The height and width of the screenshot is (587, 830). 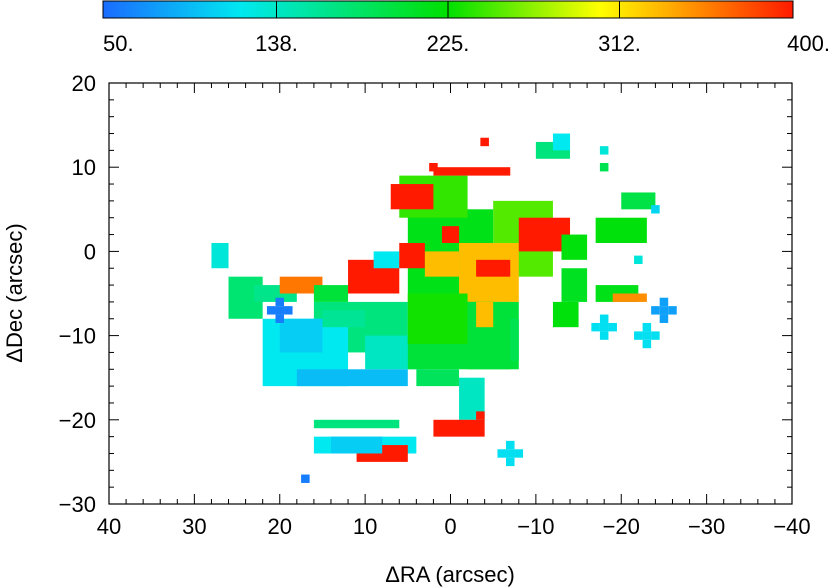 What do you see at coordinates (77, 336) in the screenshot?
I see `y-tick-label: −10` at bounding box center [77, 336].